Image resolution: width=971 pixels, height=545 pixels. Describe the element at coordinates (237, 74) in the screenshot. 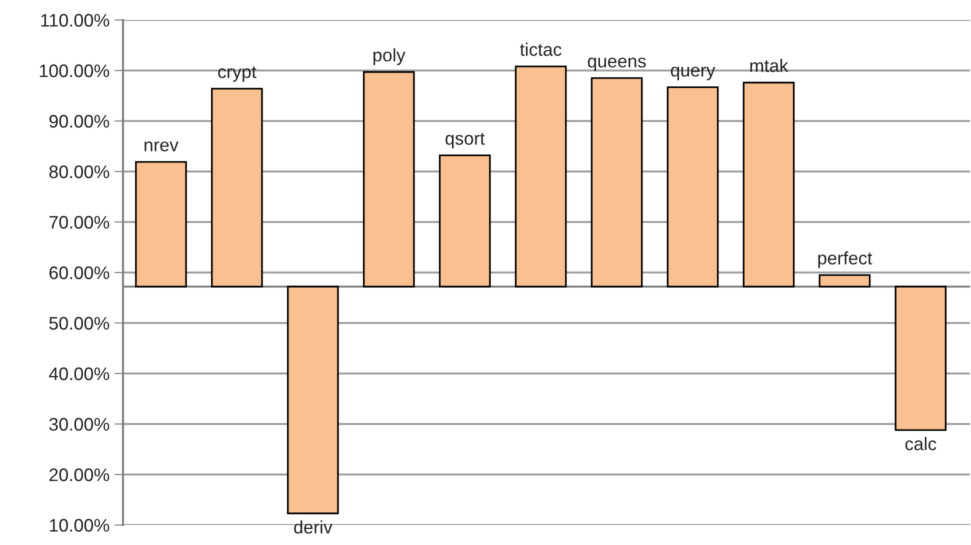

I see `x-tick-label: crypt` at that location.